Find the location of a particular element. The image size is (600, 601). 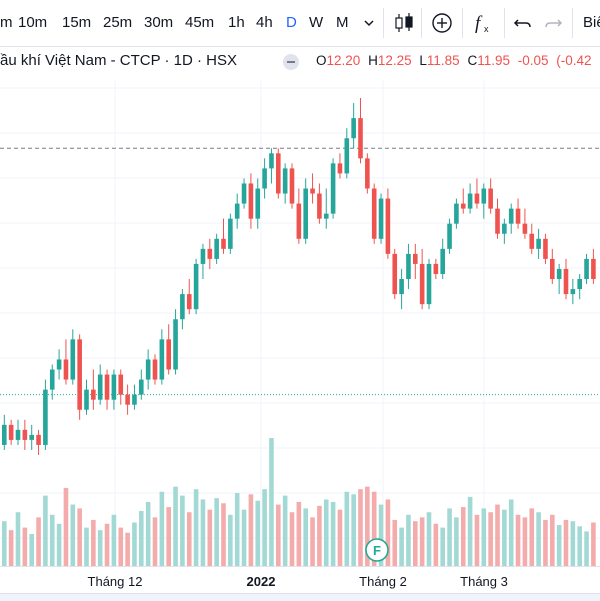

x-axis-label-2022: 2022 is located at coordinates (261, 581).